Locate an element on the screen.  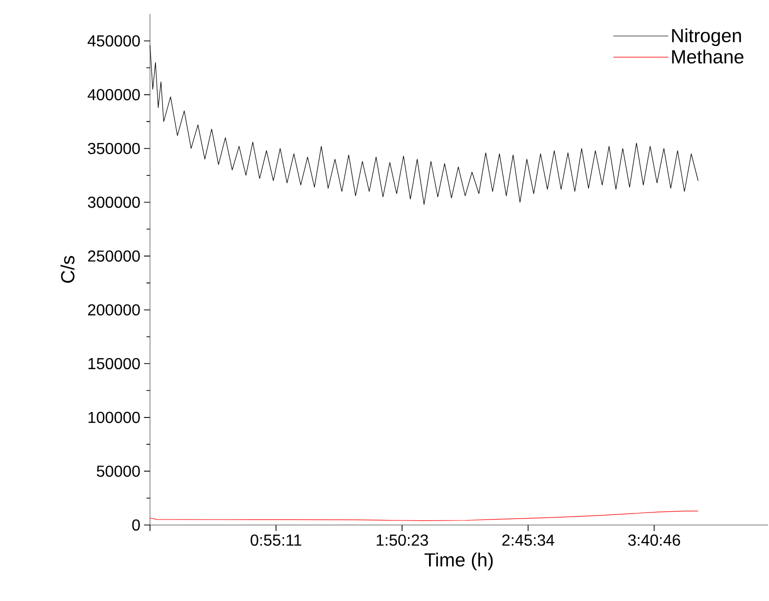
y-tick-label: 200000 is located at coordinates (114, 310).